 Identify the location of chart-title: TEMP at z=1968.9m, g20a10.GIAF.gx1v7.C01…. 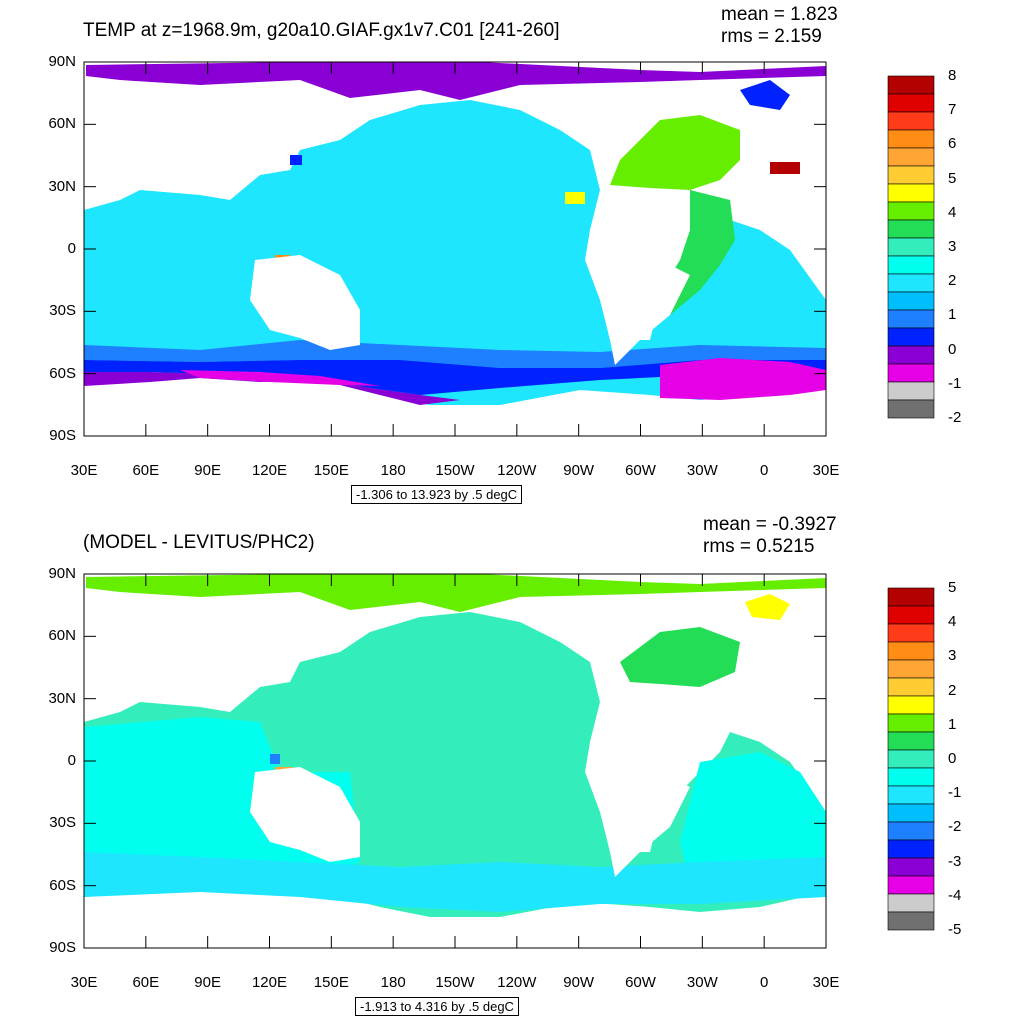
(321, 30).